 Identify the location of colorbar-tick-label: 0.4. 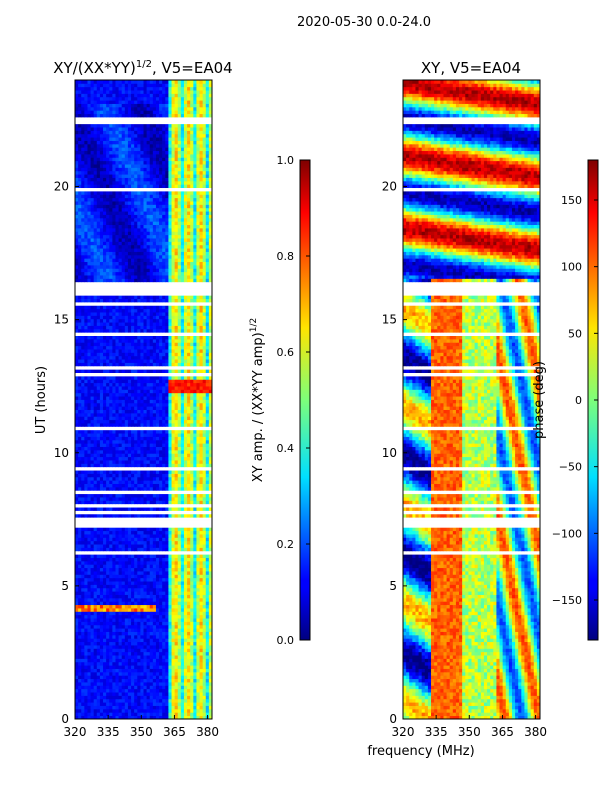
(286, 448).